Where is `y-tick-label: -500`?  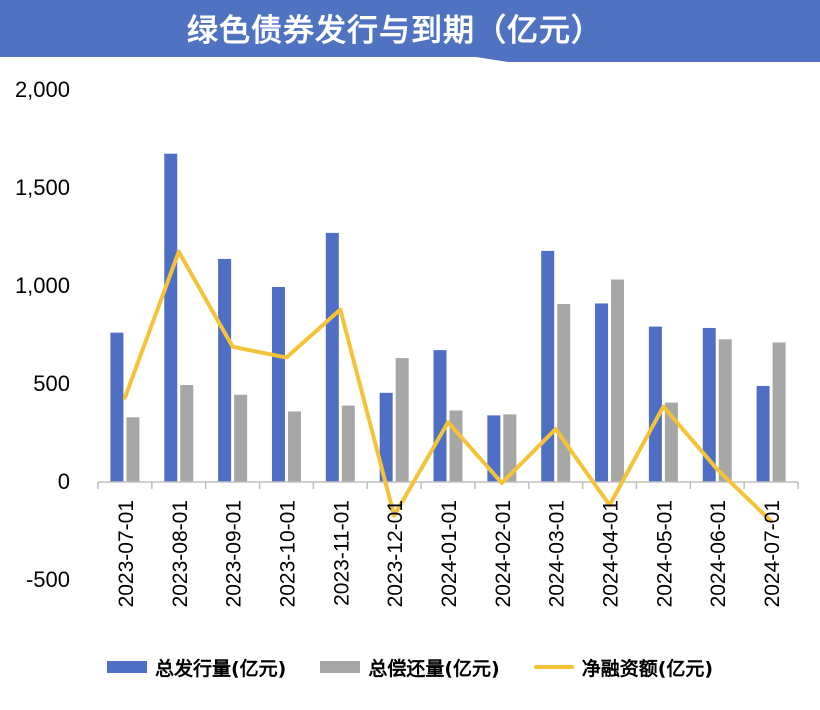 y-tick-label: -500 is located at coordinates (48, 579).